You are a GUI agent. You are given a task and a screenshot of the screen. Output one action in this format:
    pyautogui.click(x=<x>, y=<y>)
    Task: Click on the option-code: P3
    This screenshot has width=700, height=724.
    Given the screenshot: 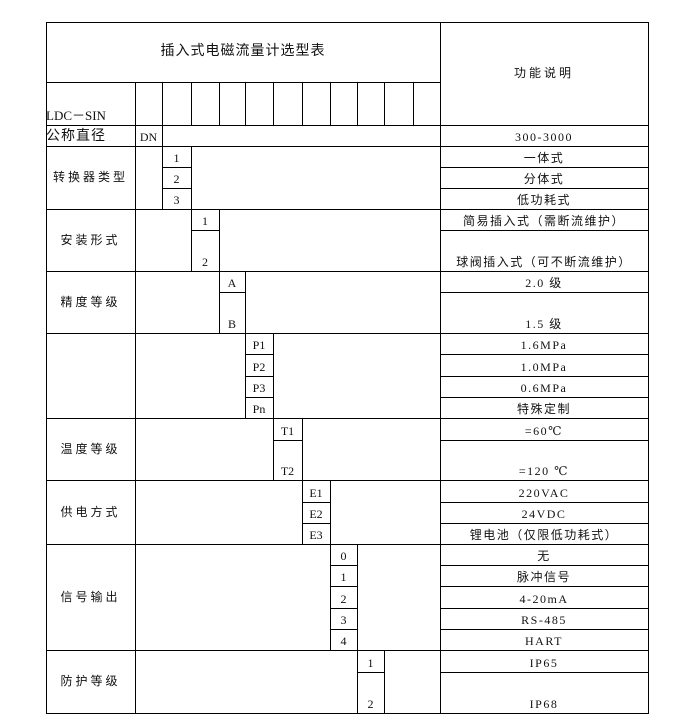 What is the action you would take?
    pyautogui.click(x=259, y=388)
    